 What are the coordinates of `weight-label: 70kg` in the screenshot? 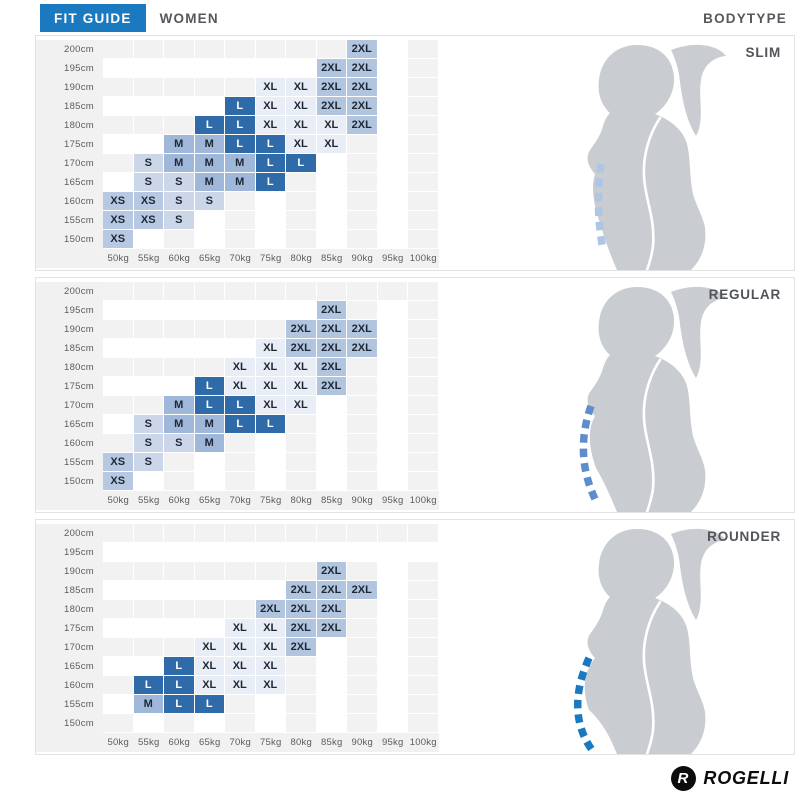 It's located at (240, 258).